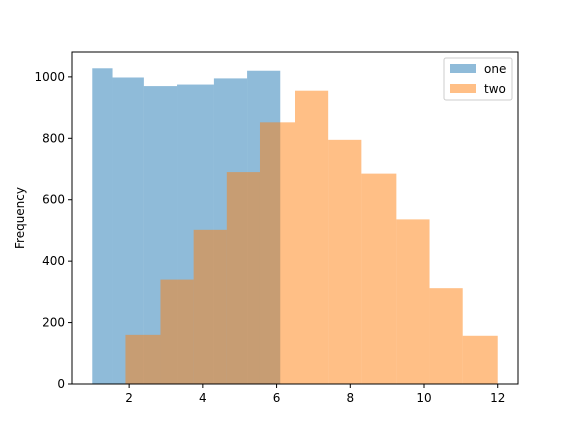 The width and height of the screenshot is (576, 432). I want to click on legend-swatch-one, so click(463, 68).